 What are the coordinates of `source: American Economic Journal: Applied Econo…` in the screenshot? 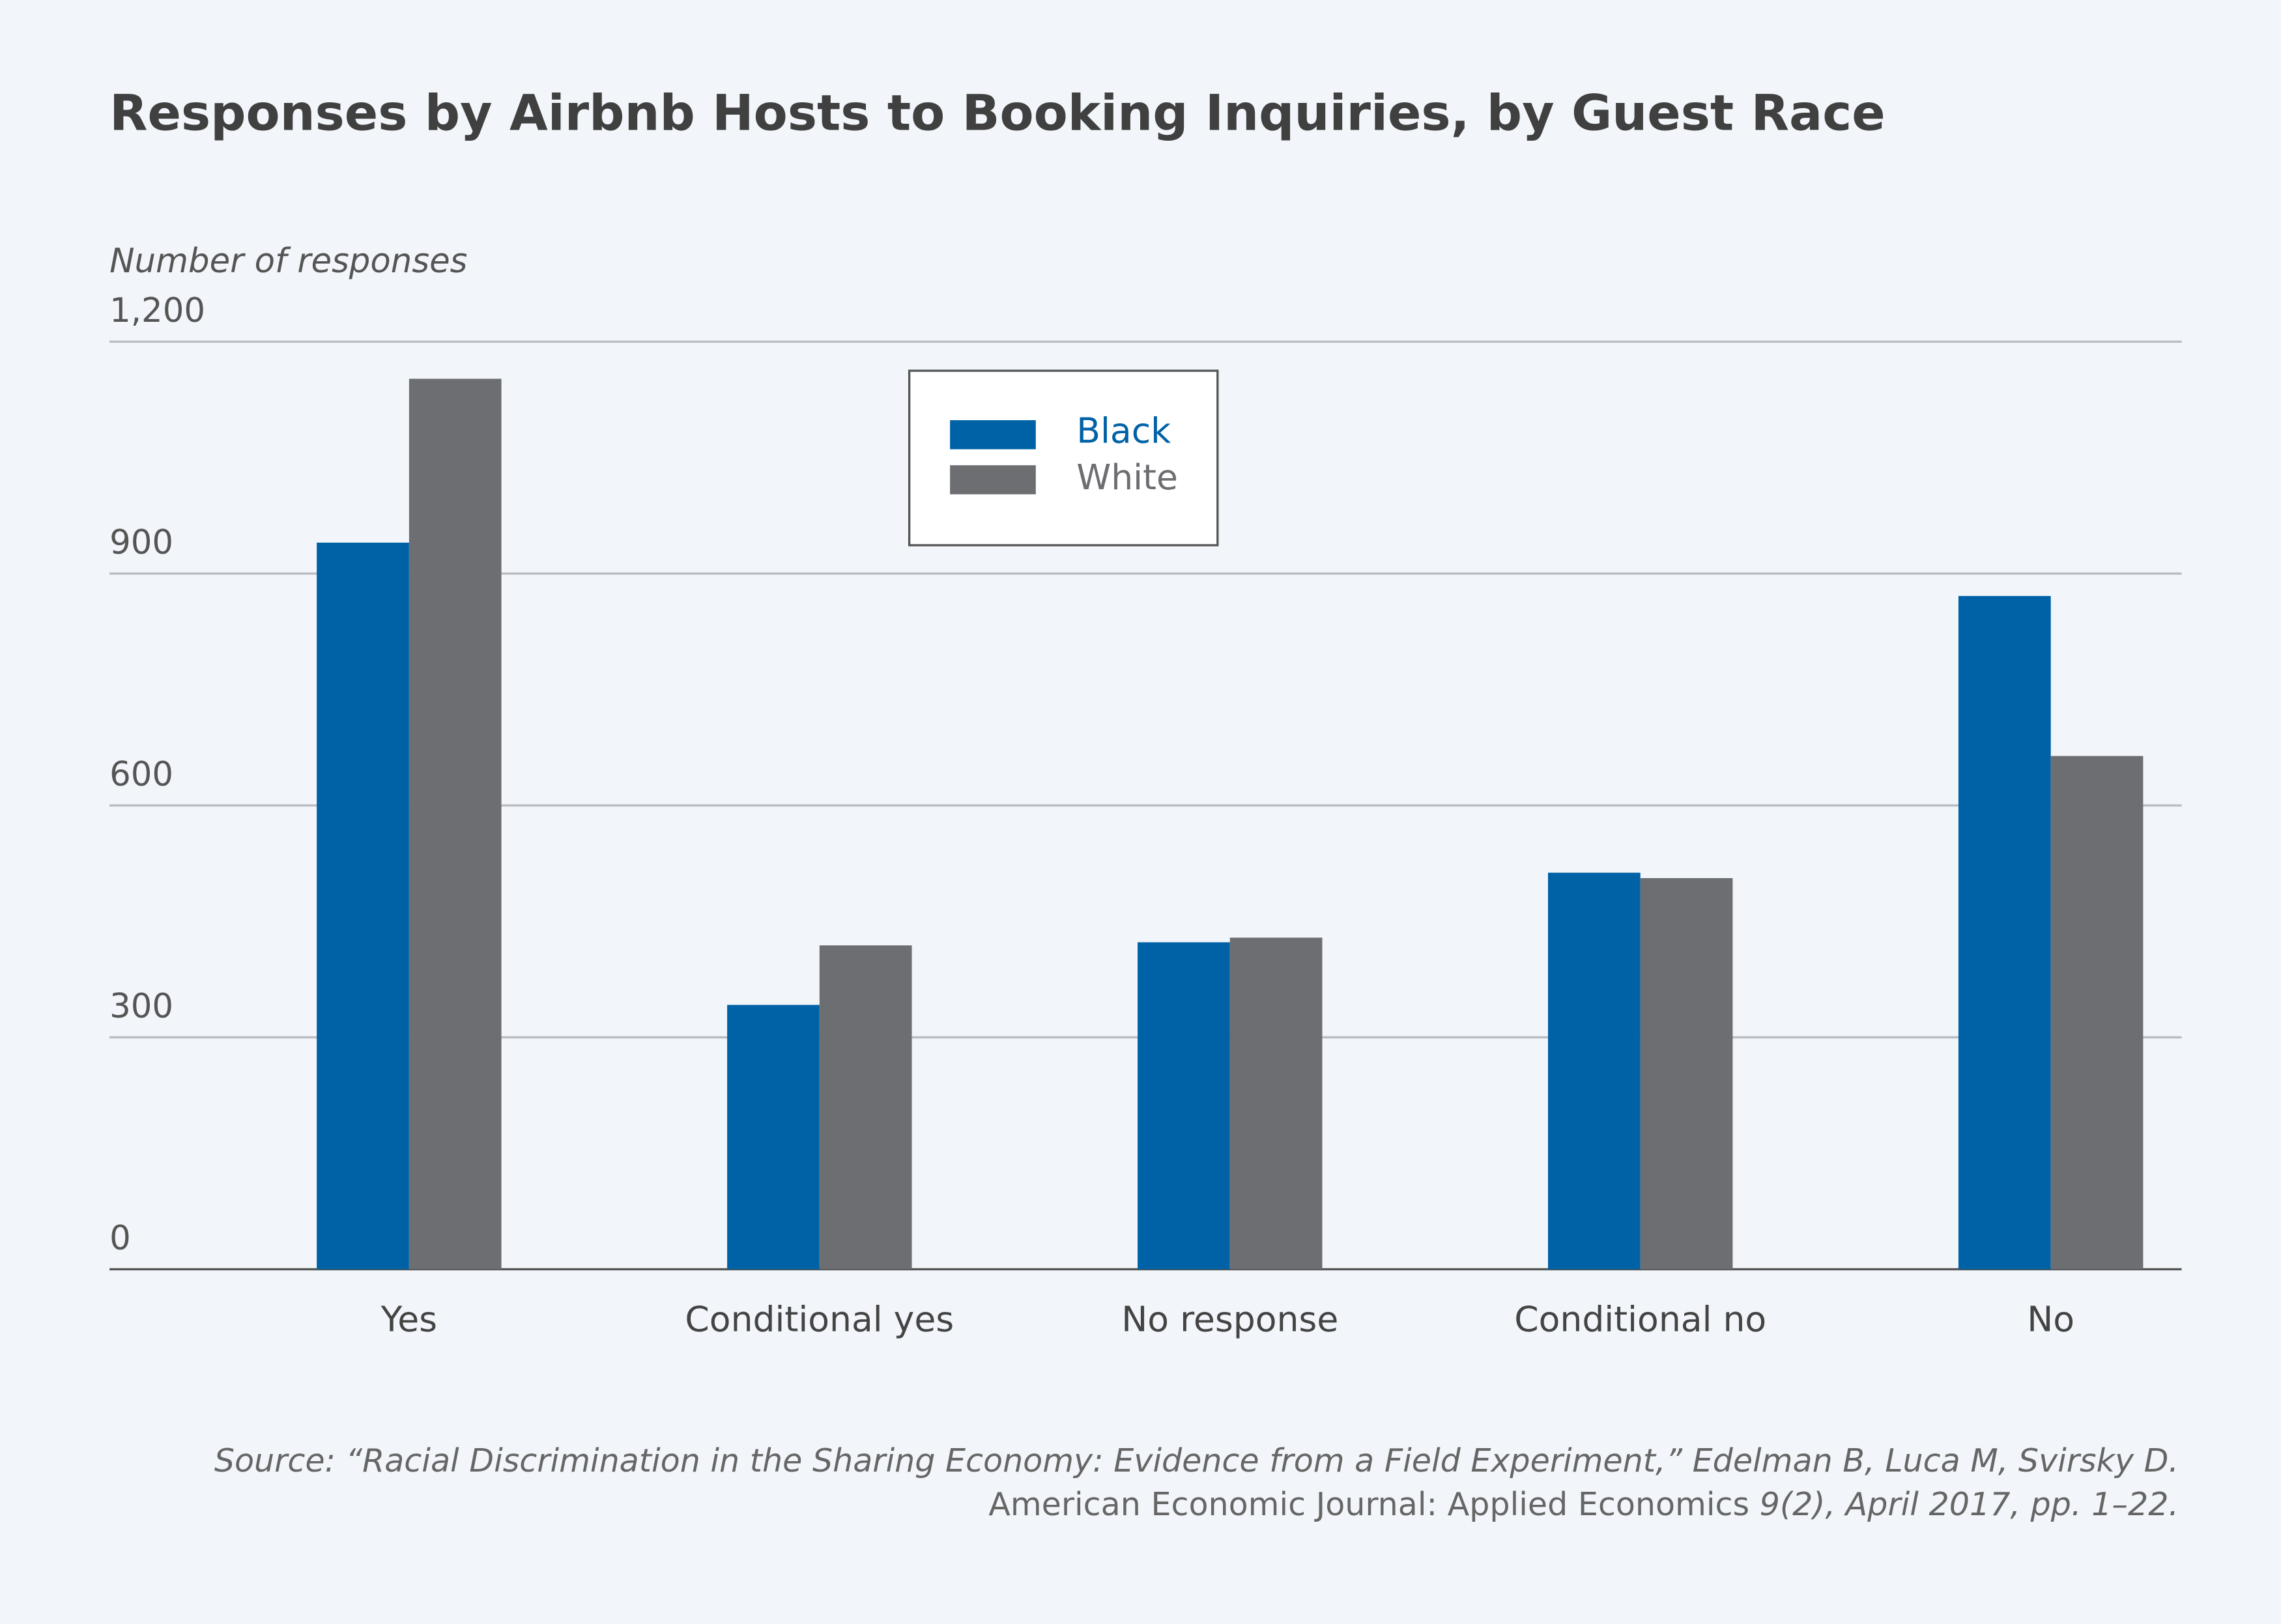 It's located at (1583, 1504).